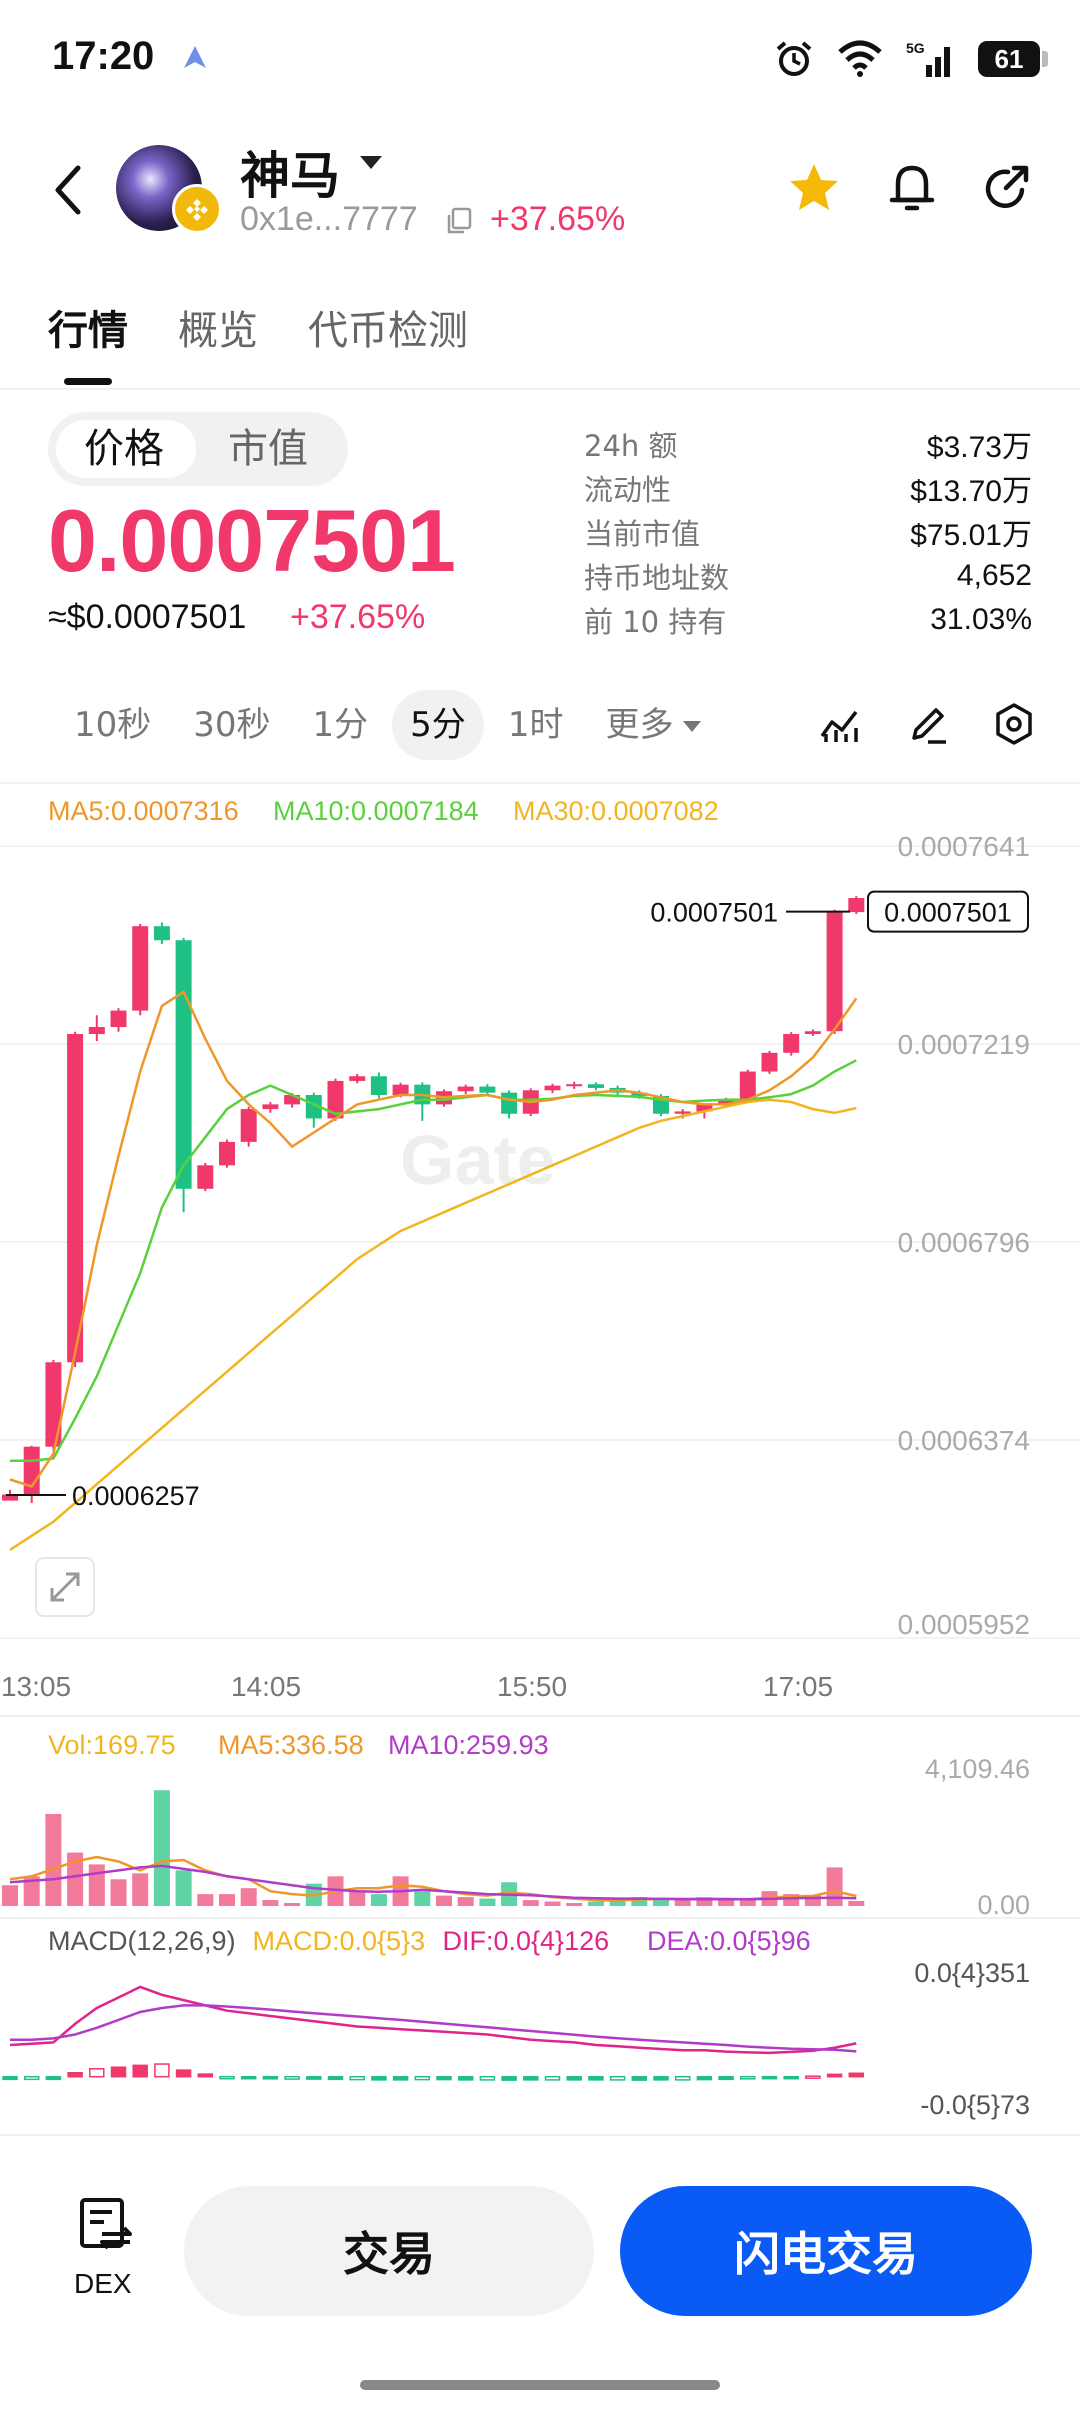 The width and height of the screenshot is (1080, 2412). Describe the element at coordinates (840, 724) in the screenshot. I see `indicator-icon` at that location.